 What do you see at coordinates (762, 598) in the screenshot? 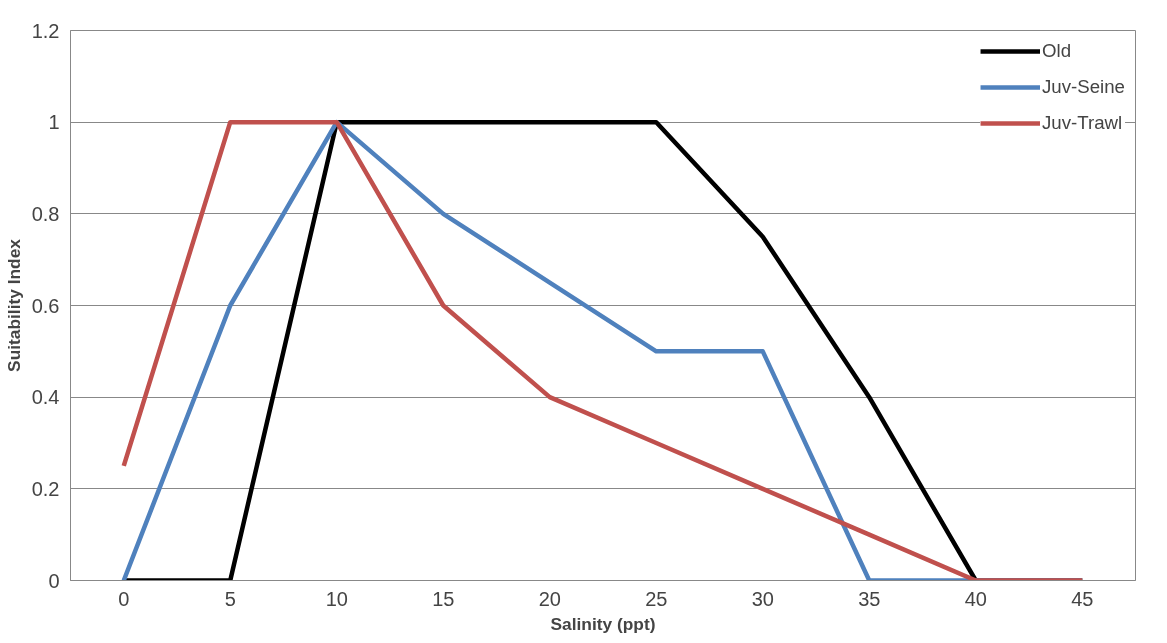
I see `x-tick-label: 30` at bounding box center [762, 598].